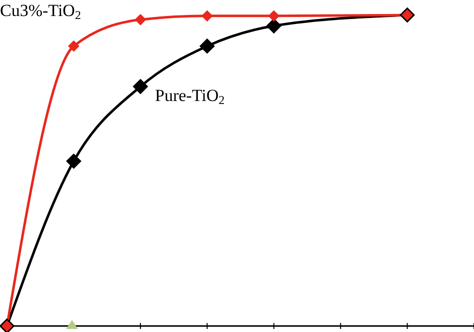 The height and width of the screenshot is (332, 474). Describe the element at coordinates (190, 96) in the screenshot. I see `series-label: Pure-TiO$_{2}$` at that location.